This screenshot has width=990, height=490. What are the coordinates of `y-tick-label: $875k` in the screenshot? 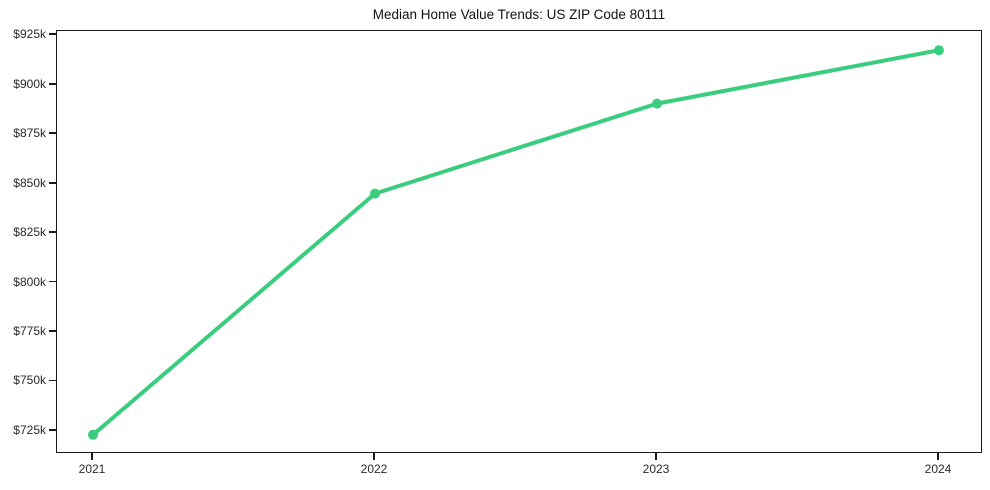 It's located at (29, 133).